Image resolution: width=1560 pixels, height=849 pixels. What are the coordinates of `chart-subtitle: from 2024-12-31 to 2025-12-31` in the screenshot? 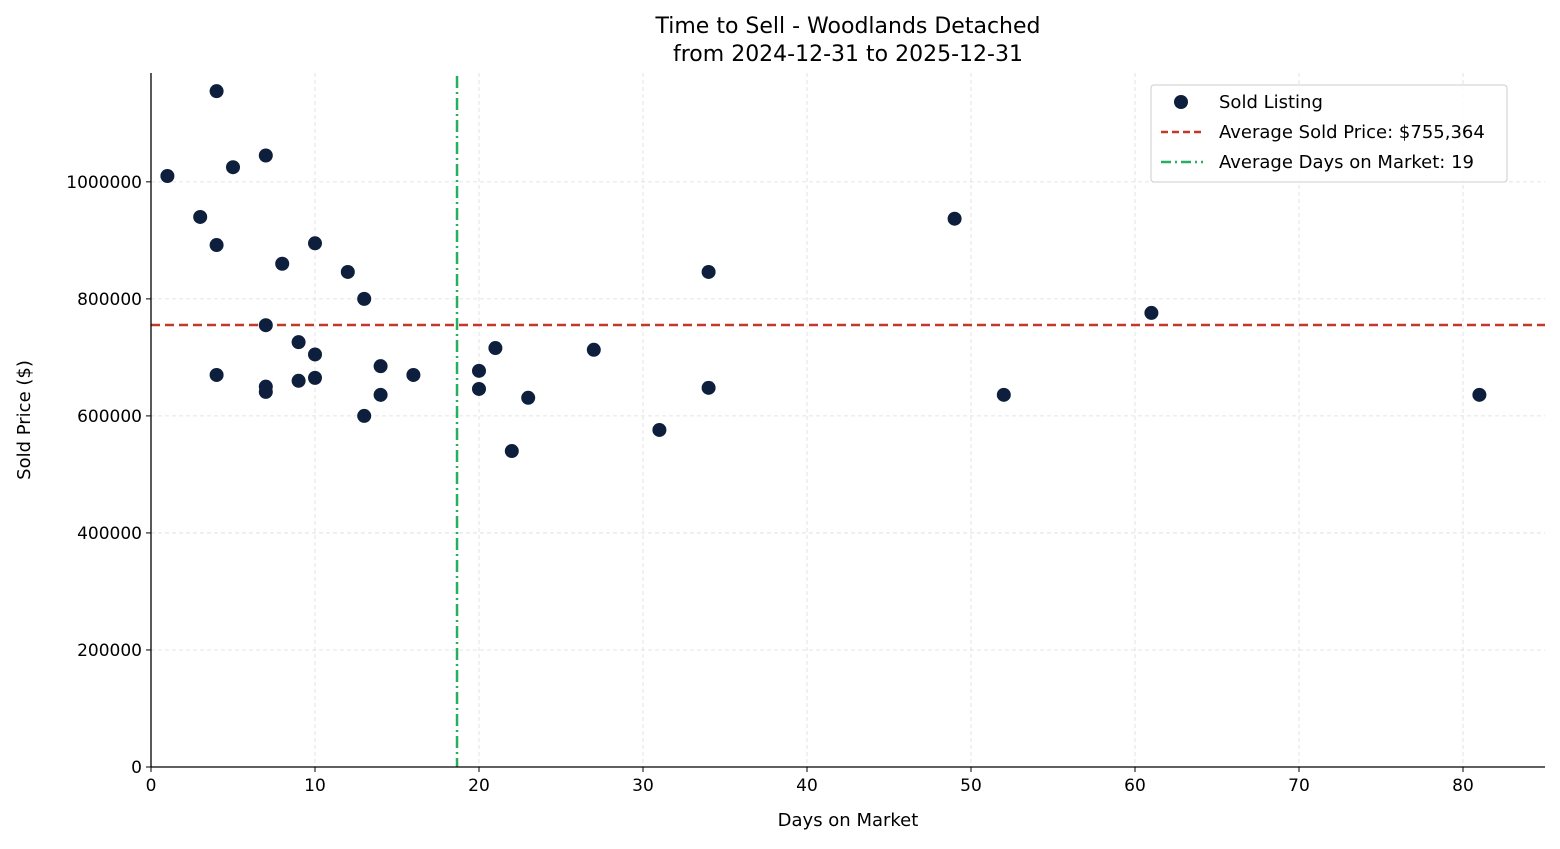 It's located at (848, 54).